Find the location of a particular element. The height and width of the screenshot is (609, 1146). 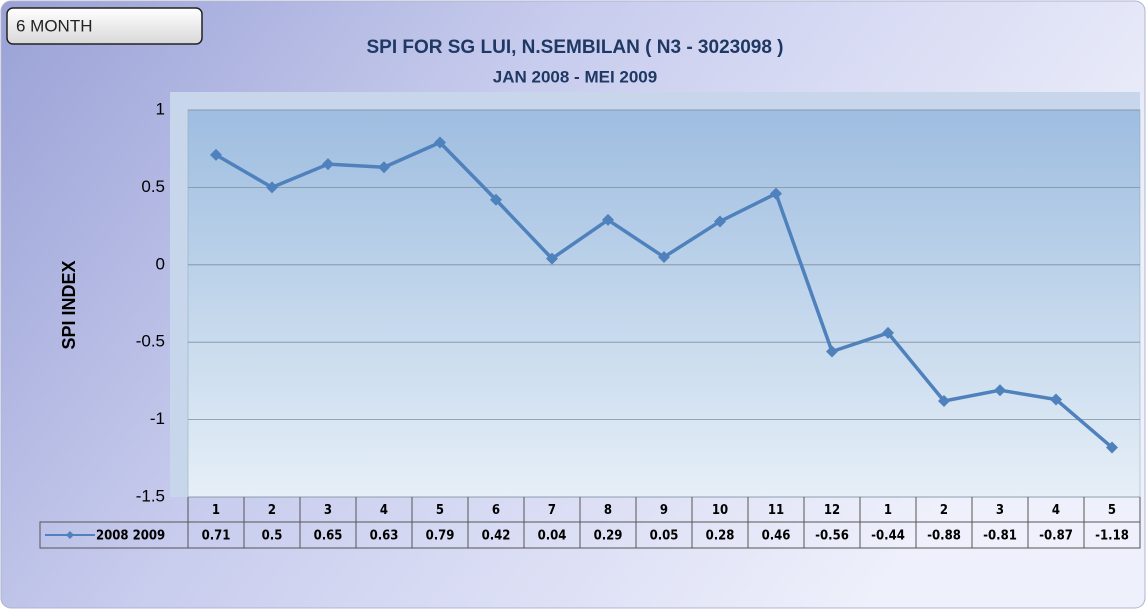

y-tick-label: -1 is located at coordinates (157, 418).